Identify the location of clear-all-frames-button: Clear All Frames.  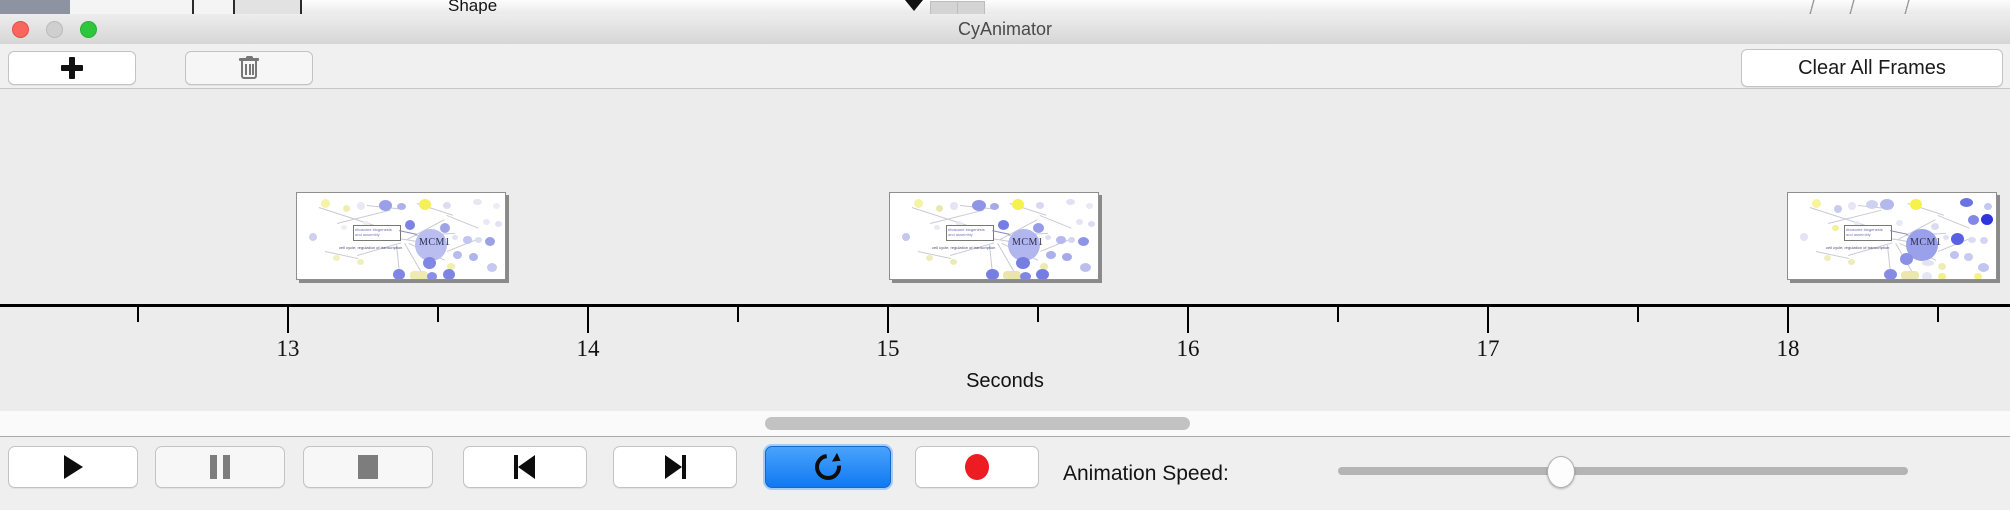
(1872, 68).